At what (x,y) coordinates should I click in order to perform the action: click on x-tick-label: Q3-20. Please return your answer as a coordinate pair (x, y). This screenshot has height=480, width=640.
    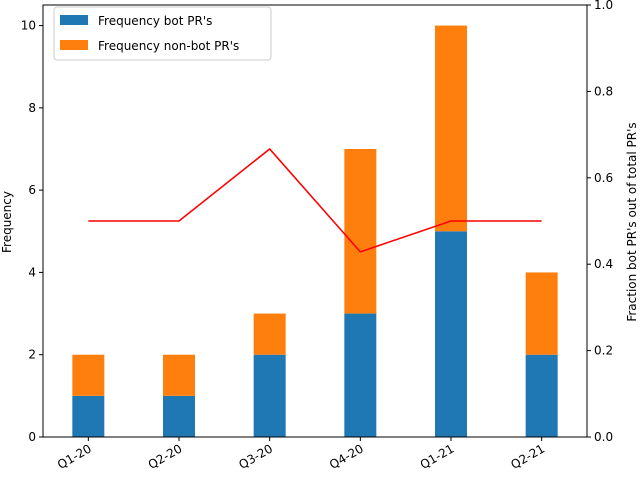
    Looking at the image, I should click on (255, 456).